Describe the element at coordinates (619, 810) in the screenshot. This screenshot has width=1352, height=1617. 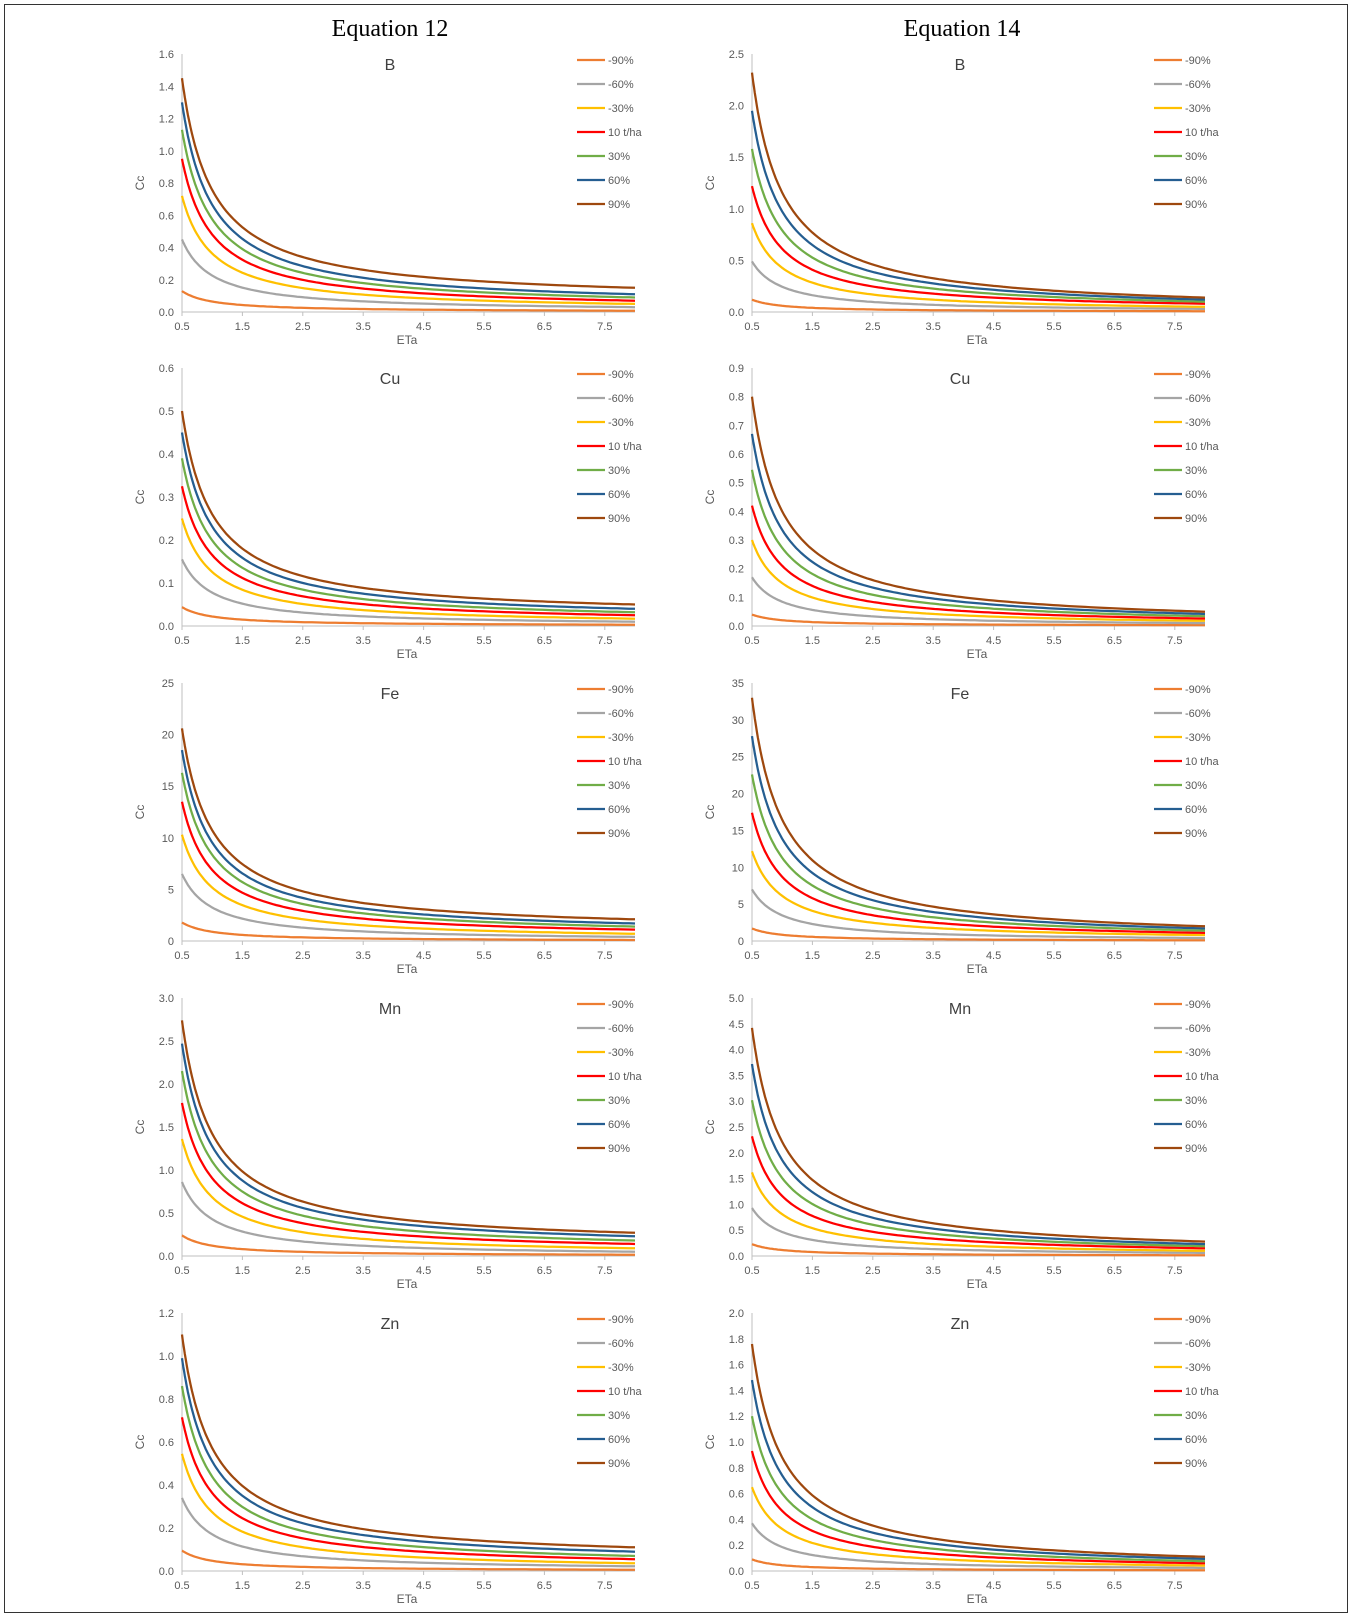
I see `legend-label-60: 60%` at that location.